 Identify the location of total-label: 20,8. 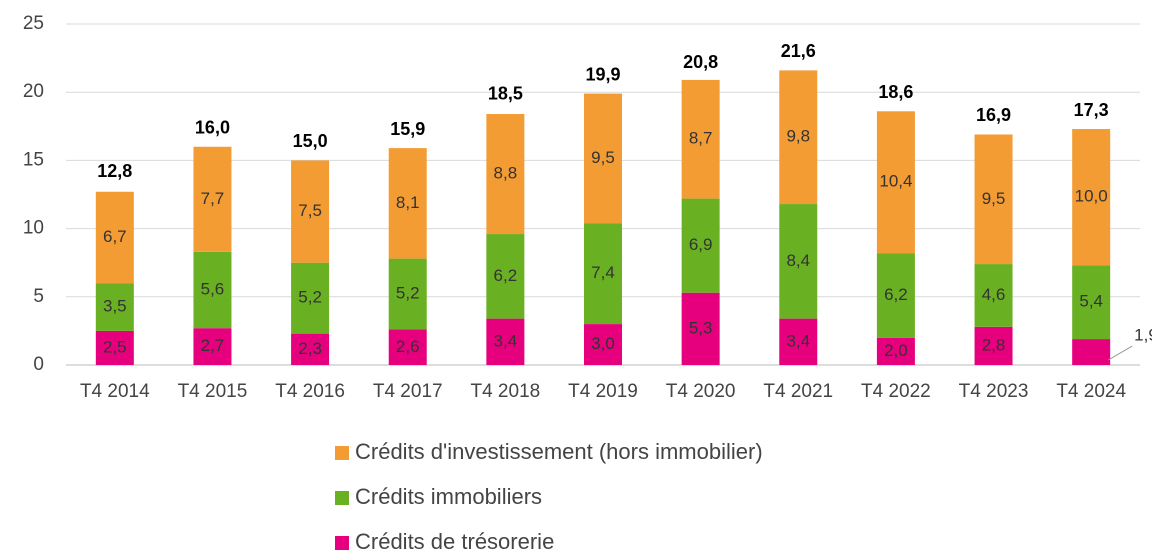
(700, 62).